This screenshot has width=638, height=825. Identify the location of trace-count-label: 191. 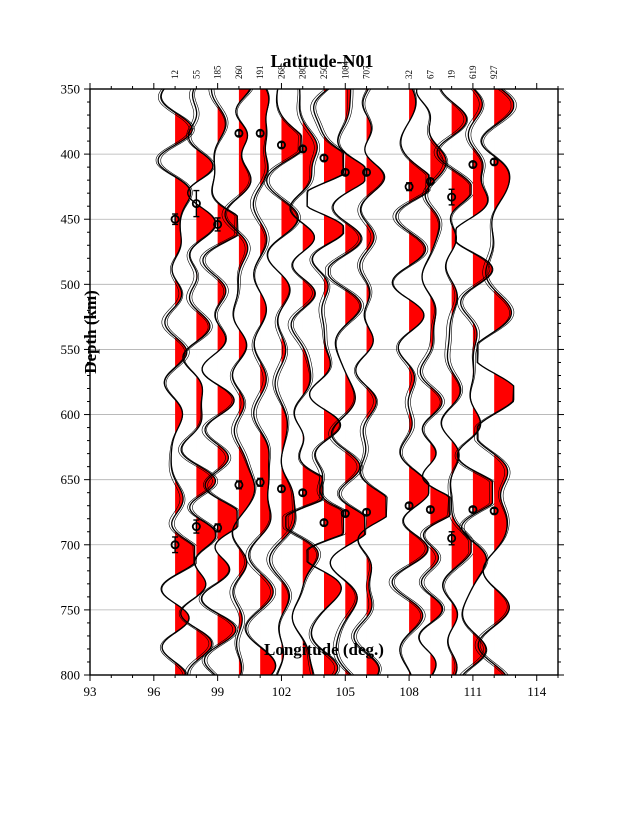
(260, 73).